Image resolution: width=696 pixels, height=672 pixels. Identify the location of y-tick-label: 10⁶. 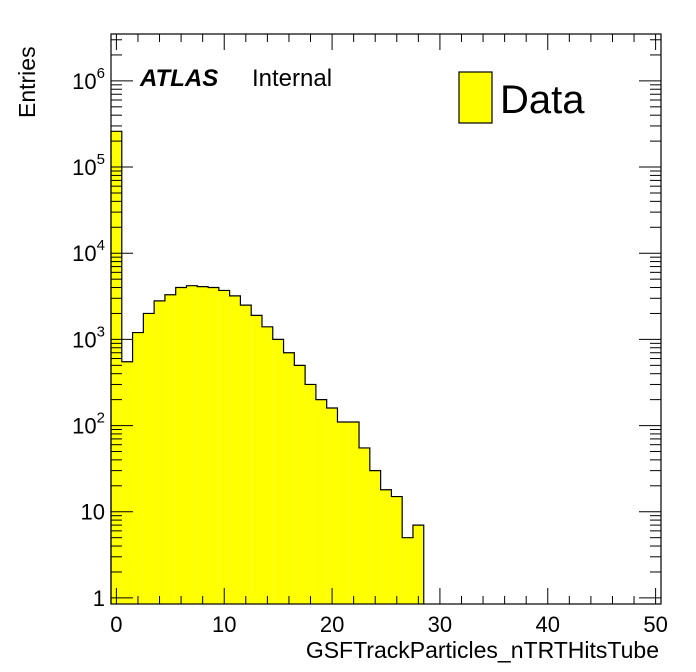
(88, 79).